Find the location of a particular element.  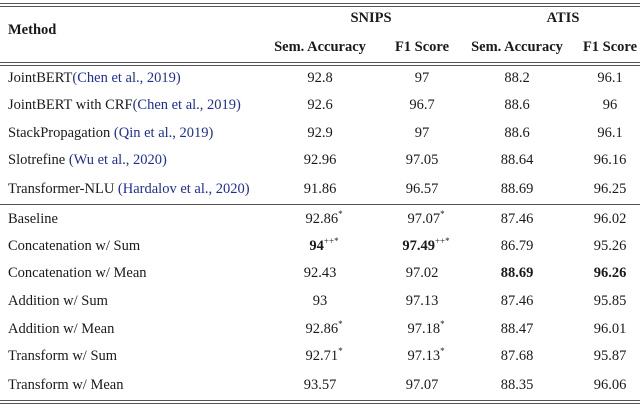

value-cell: 97.13 is located at coordinates (422, 301).